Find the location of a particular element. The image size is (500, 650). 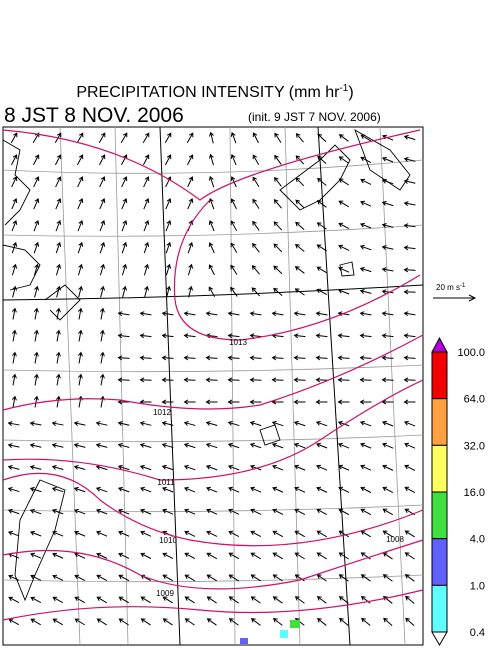

map-title: PRECIPITATION INTENSITY (mm hr-1) is located at coordinates (214, 92).